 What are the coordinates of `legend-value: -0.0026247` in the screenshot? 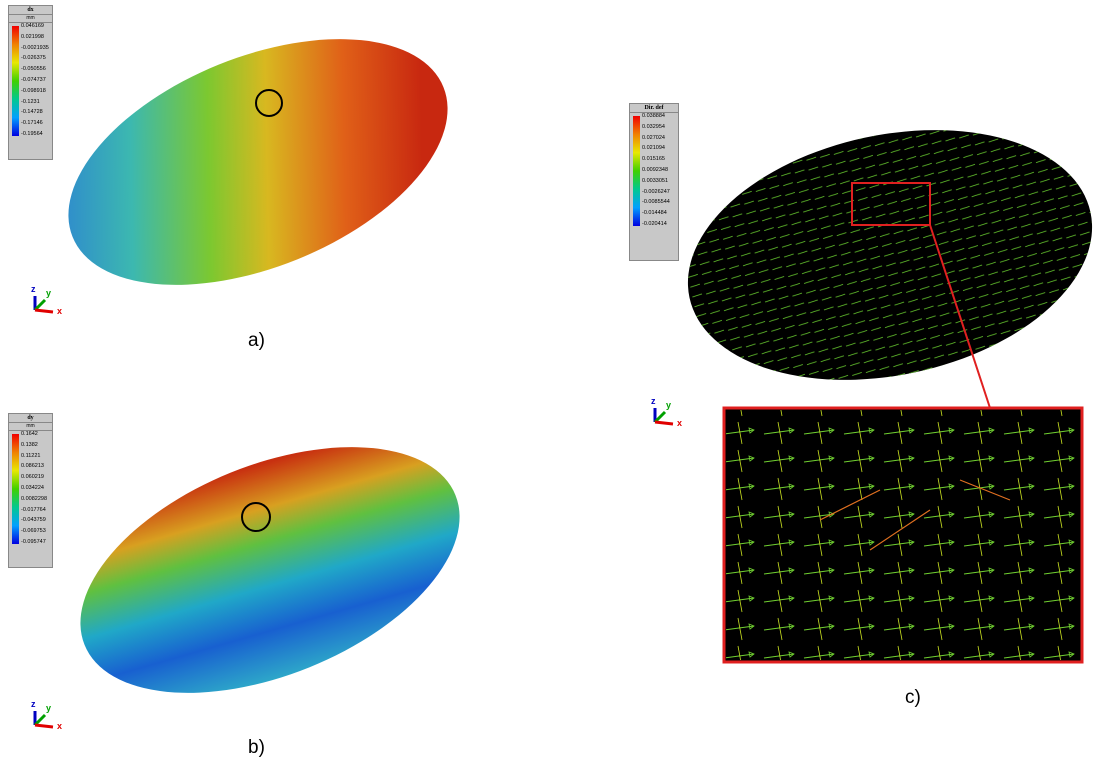 It's located at (656, 191).